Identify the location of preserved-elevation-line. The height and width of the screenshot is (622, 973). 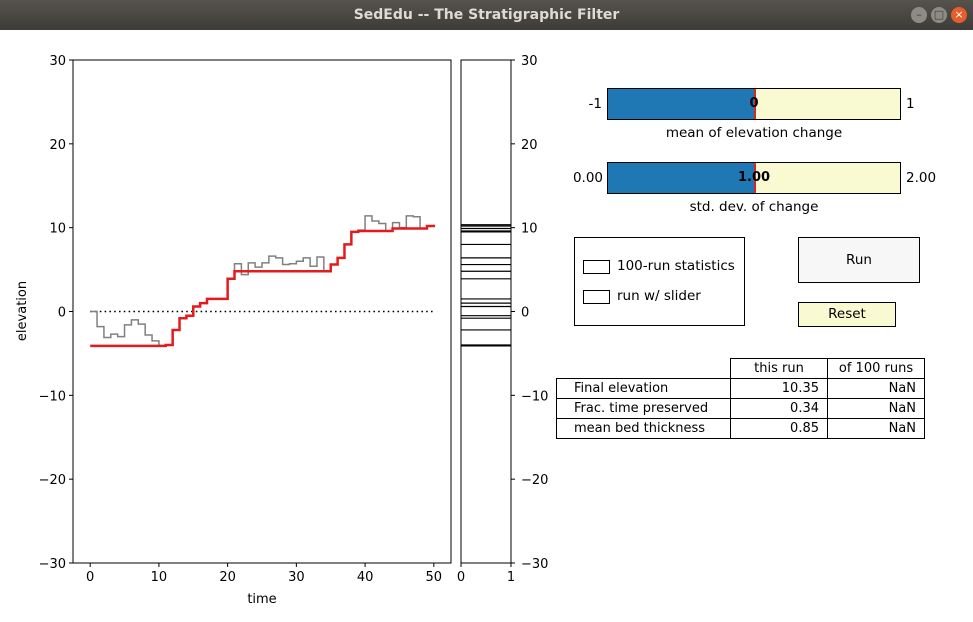
(263, 286).